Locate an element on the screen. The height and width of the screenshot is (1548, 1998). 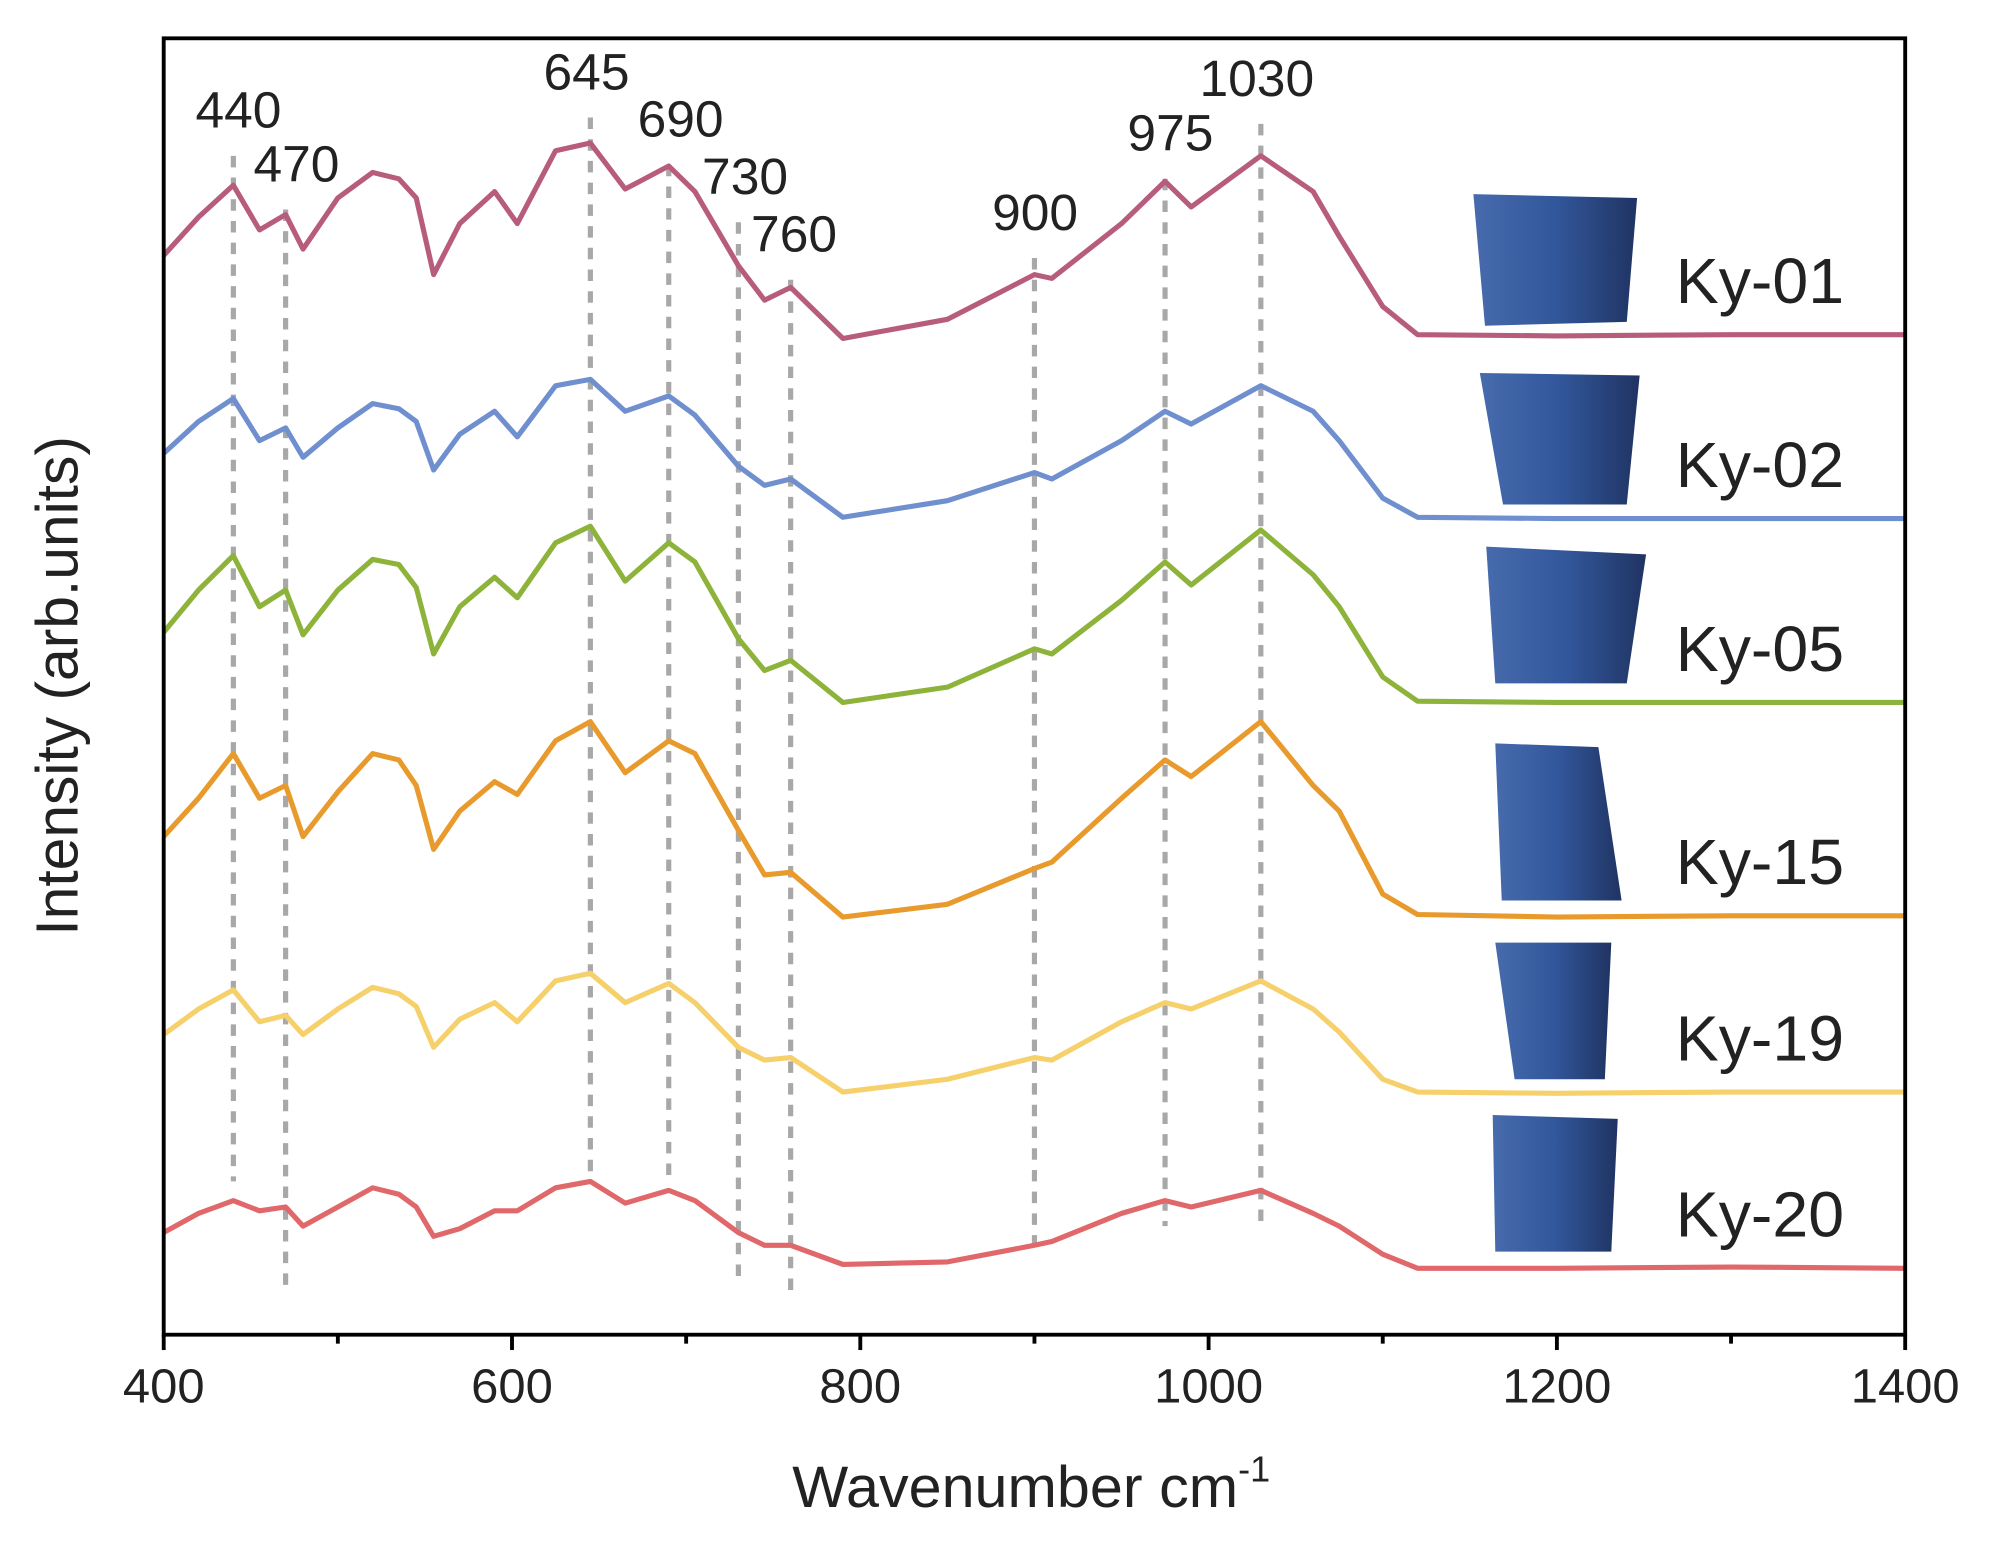
legend-label: Ky-15 is located at coordinates (1760, 862).